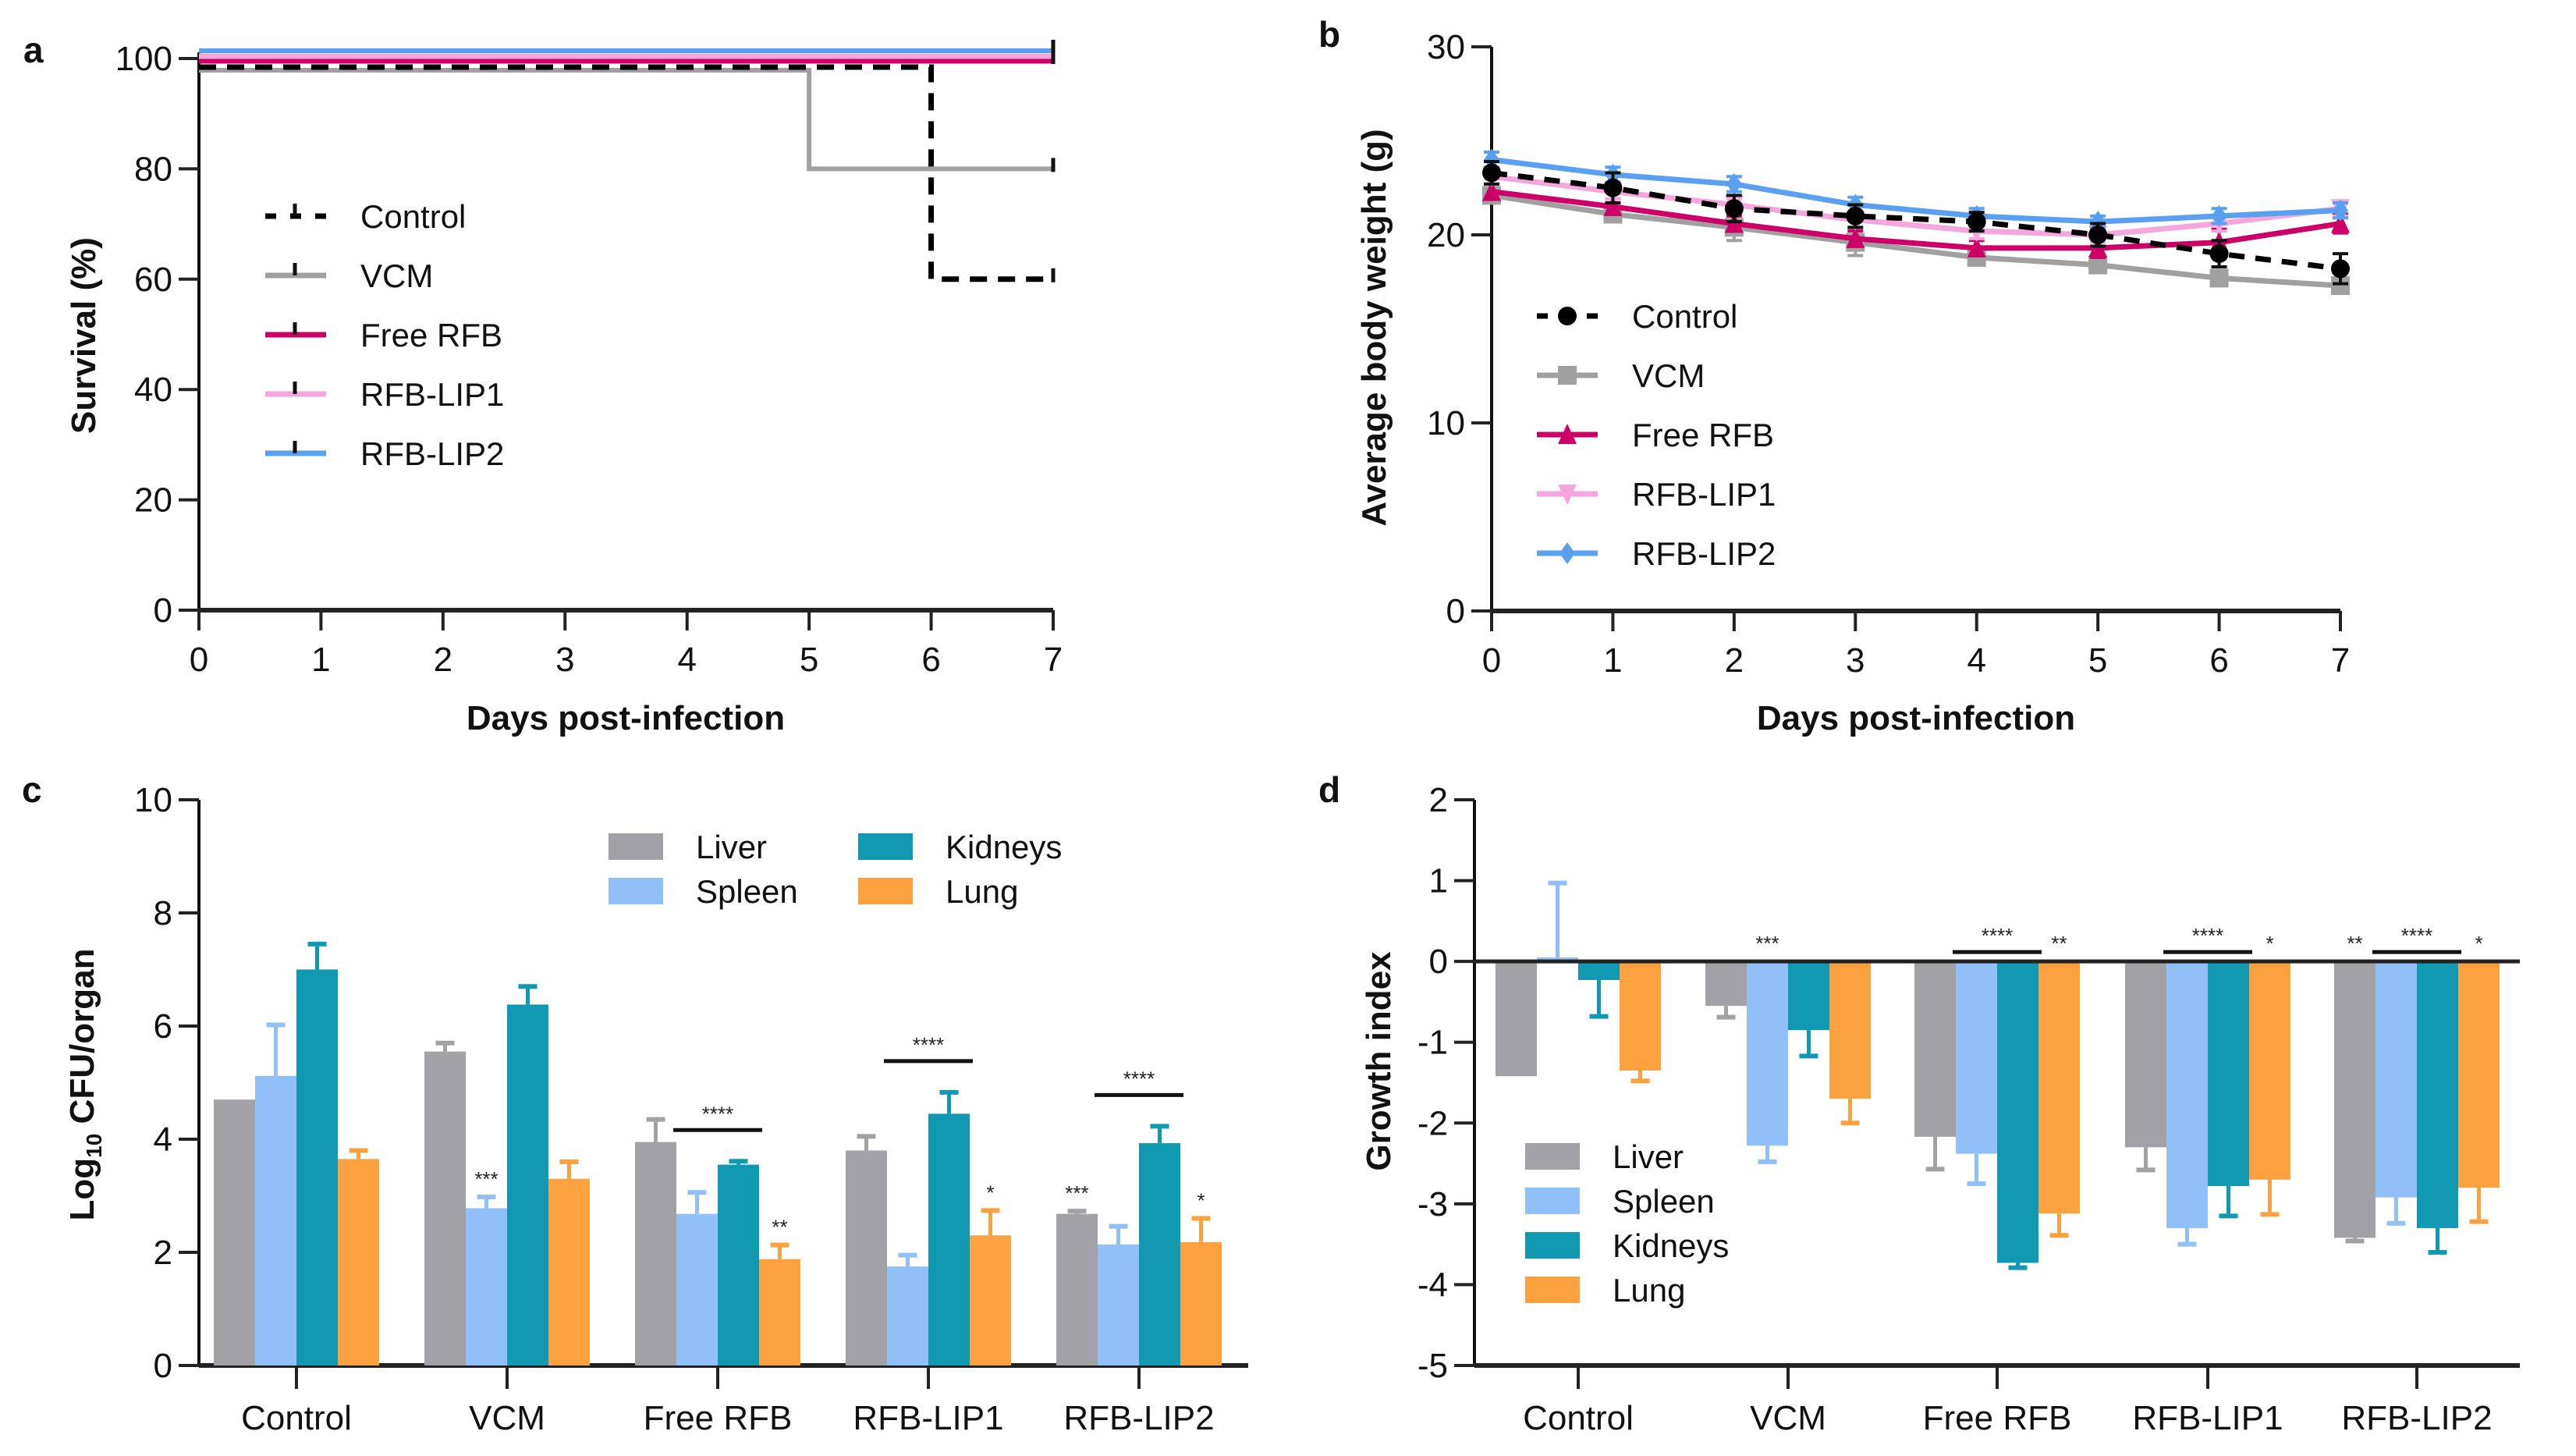  I want to click on panel-b-legend-label: Control, so click(1684, 316).